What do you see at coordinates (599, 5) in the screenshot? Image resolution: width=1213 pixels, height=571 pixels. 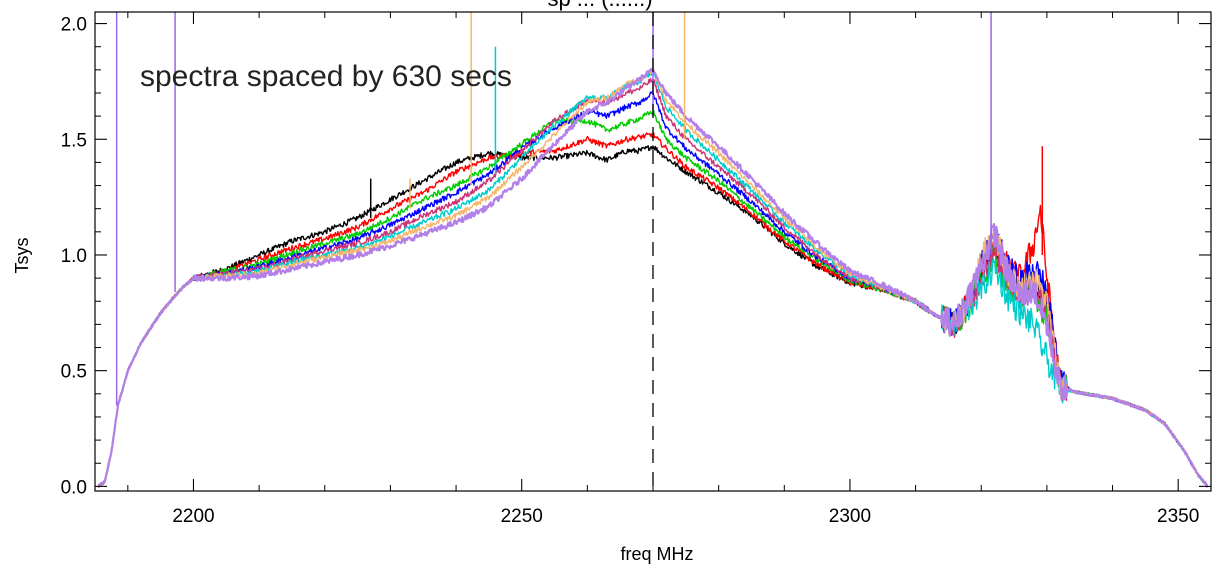 I see `chart-title-partial: sp ... (......)` at bounding box center [599, 5].